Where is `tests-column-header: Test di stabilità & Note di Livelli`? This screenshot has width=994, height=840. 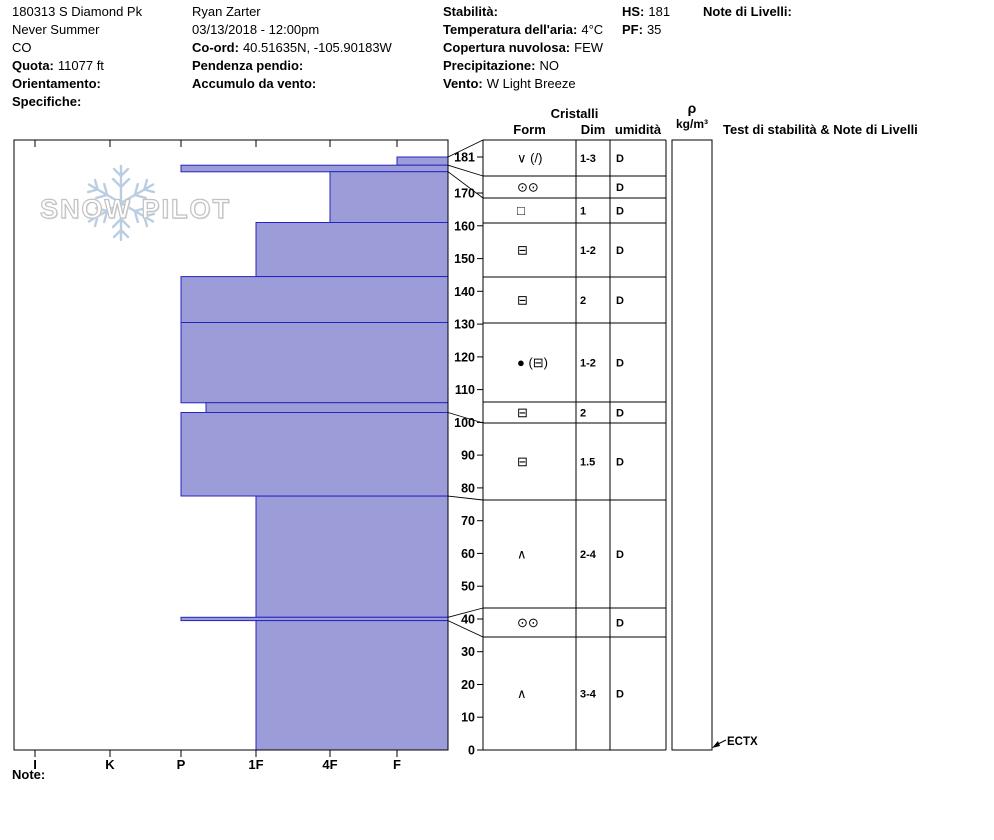
tests-column-header: Test di stabilità & Note di Livelli is located at coordinates (820, 129).